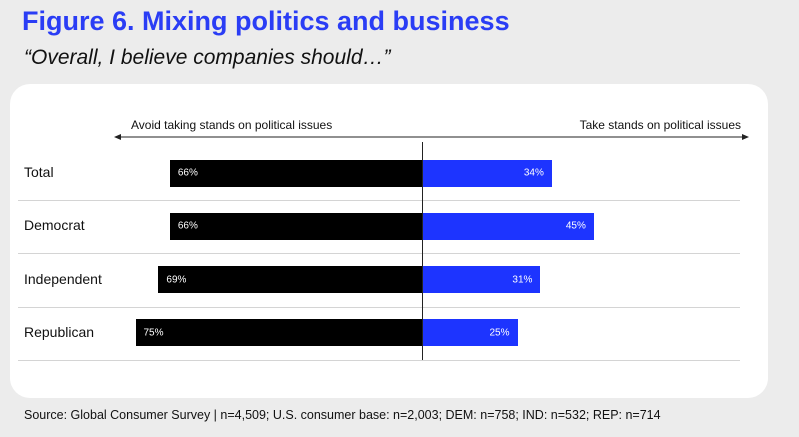  What do you see at coordinates (187, 173) in the screenshot?
I see `bar-avoid-label-total: 66%` at bounding box center [187, 173].